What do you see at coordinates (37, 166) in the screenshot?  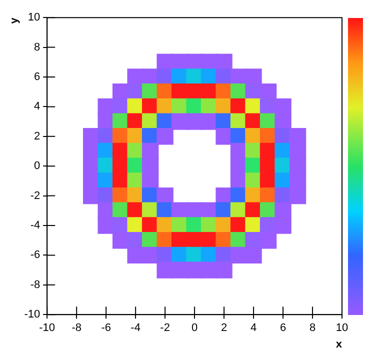 I see `y-tick-label: 0` at bounding box center [37, 166].